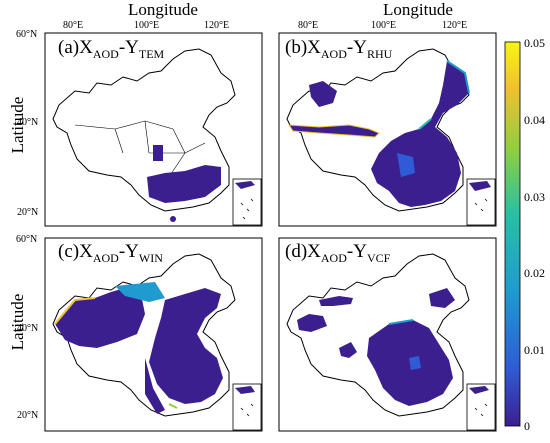  Describe the element at coordinates (27, 34) in the screenshot. I see `lat-tick-60-top: 60°N` at that location.